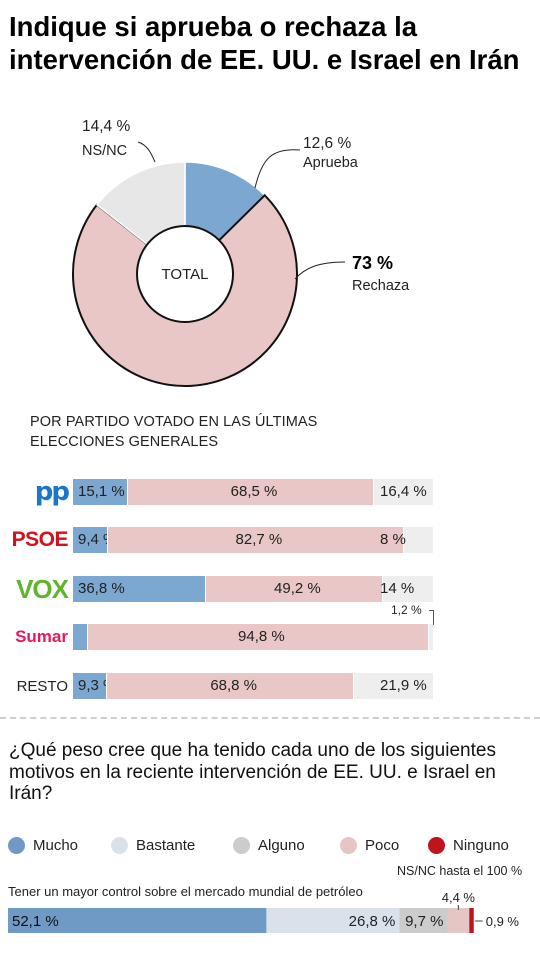  I want to click on party-row-pp: pp 15,1 % 68,5 % 16,4 %, so click(270, 492).